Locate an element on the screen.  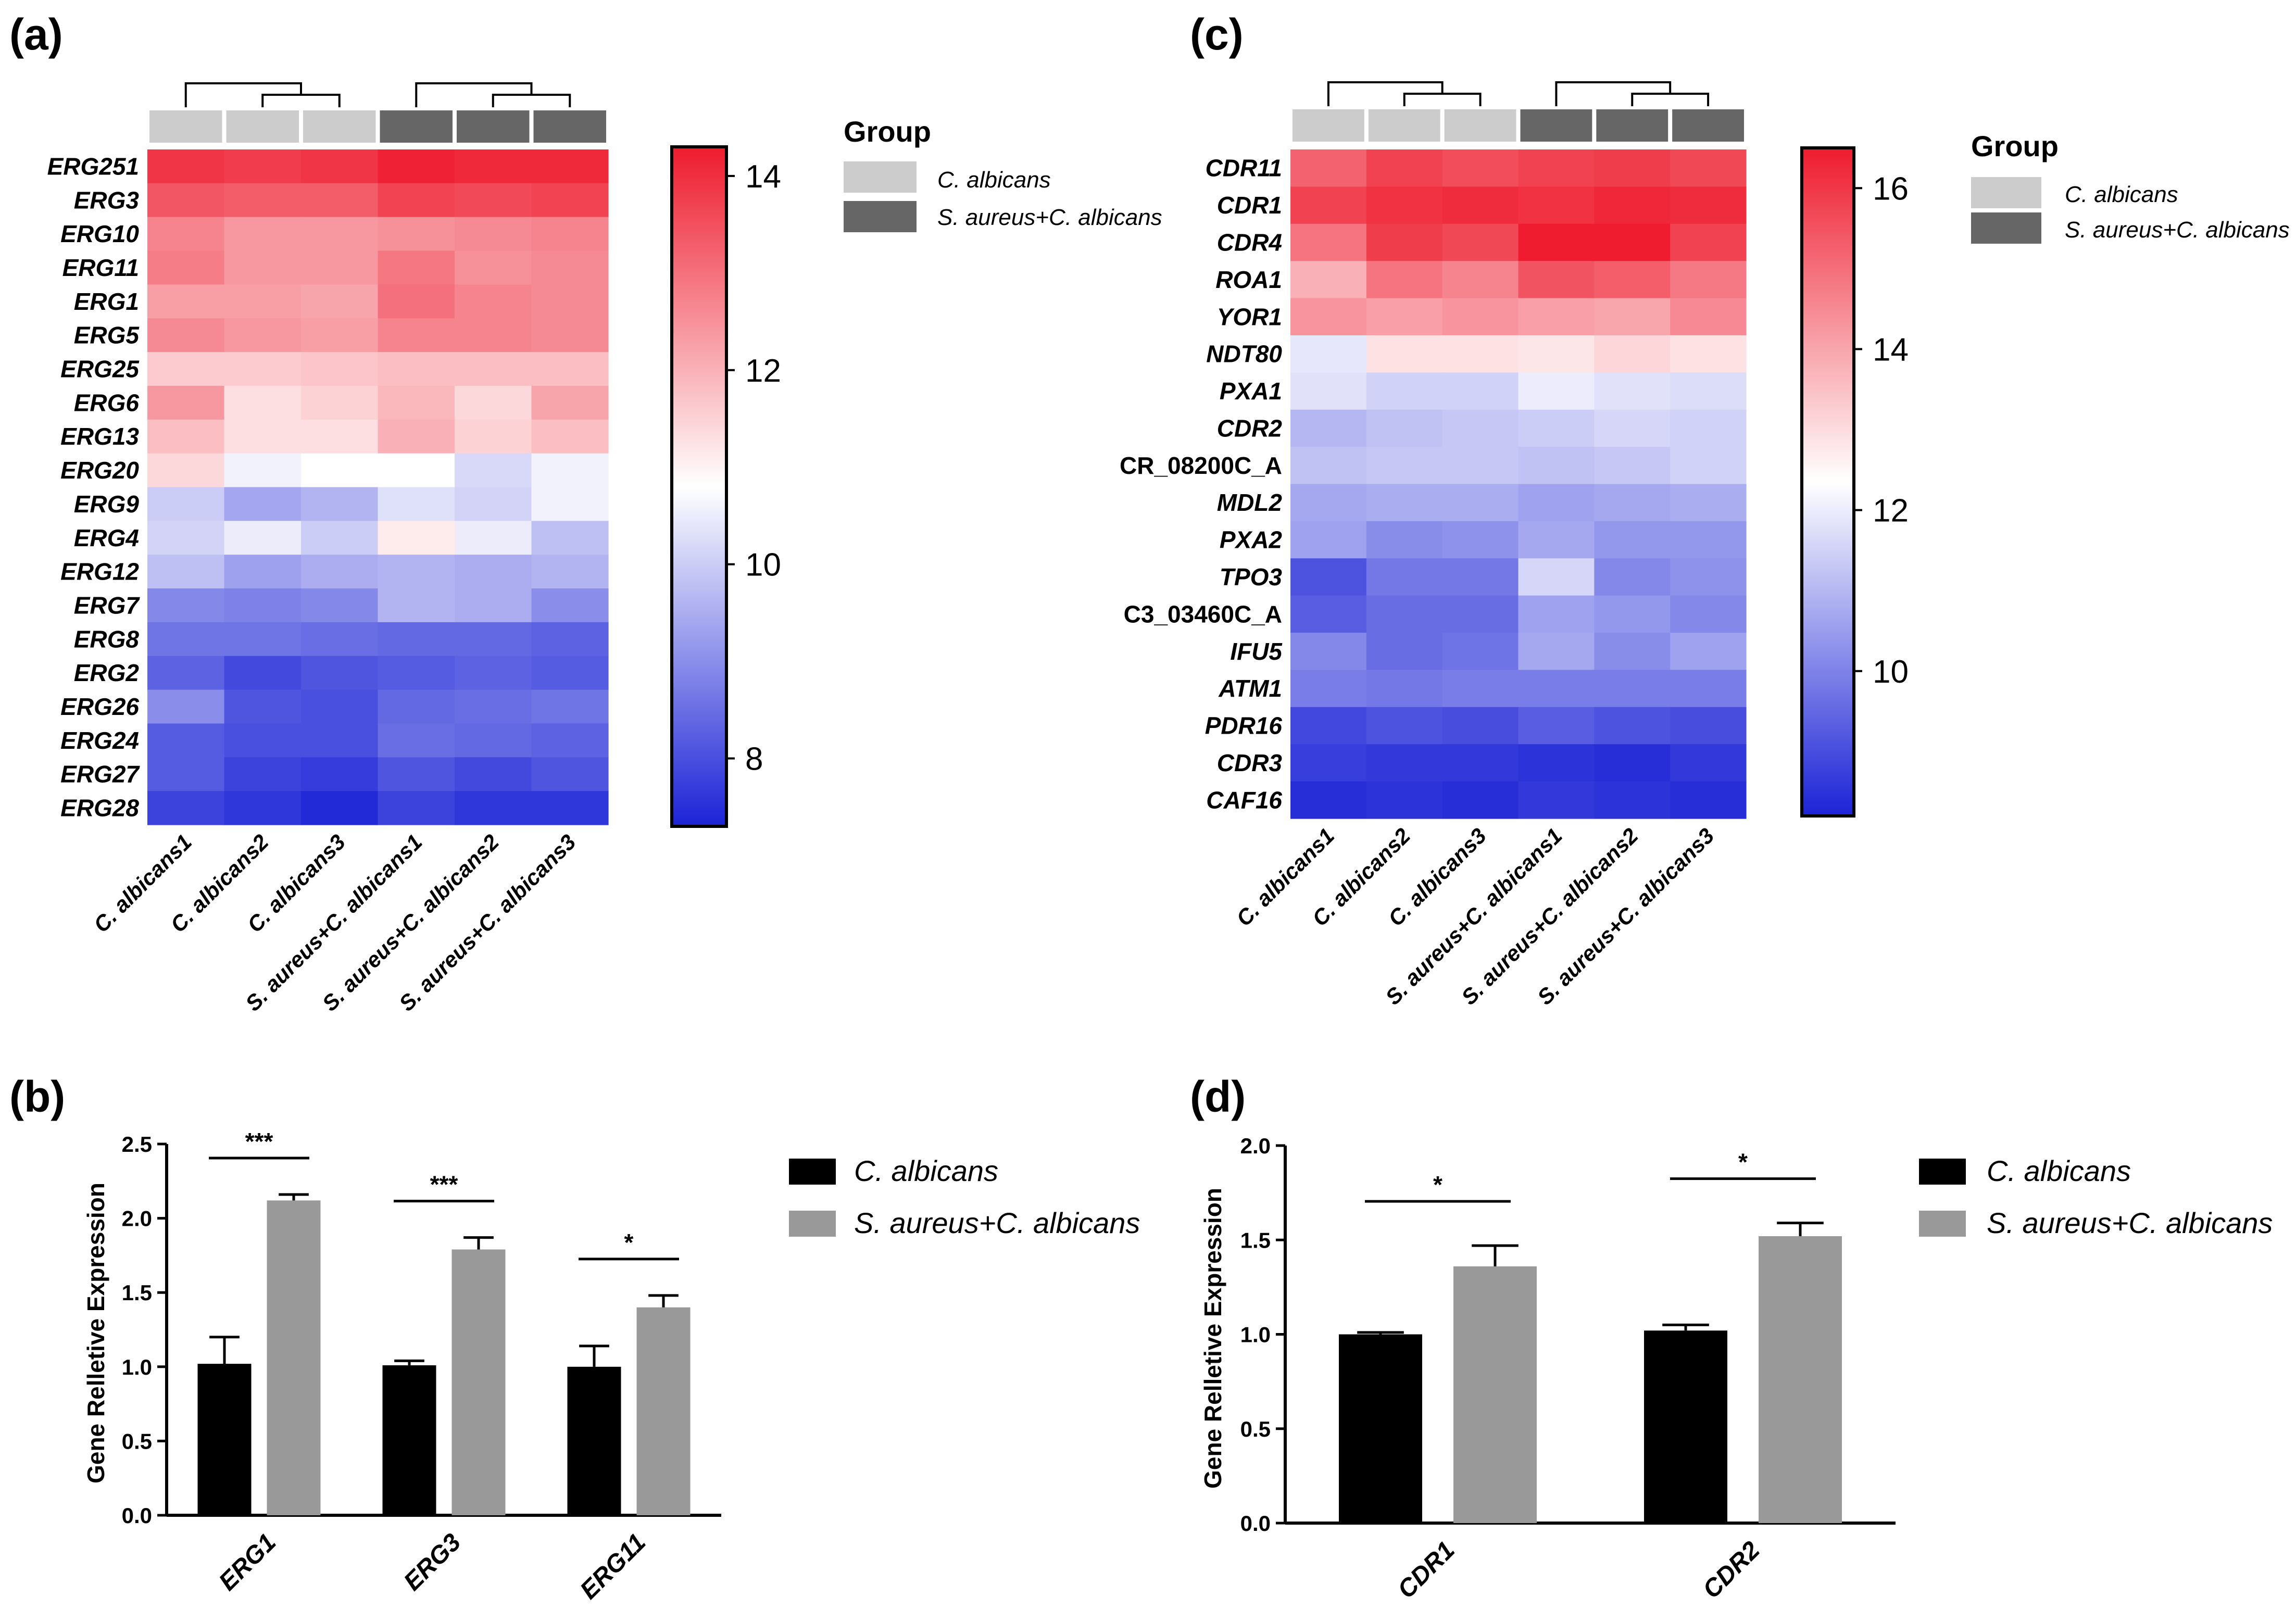
x-category-label: CDR1 is located at coordinates (1426, 1570).